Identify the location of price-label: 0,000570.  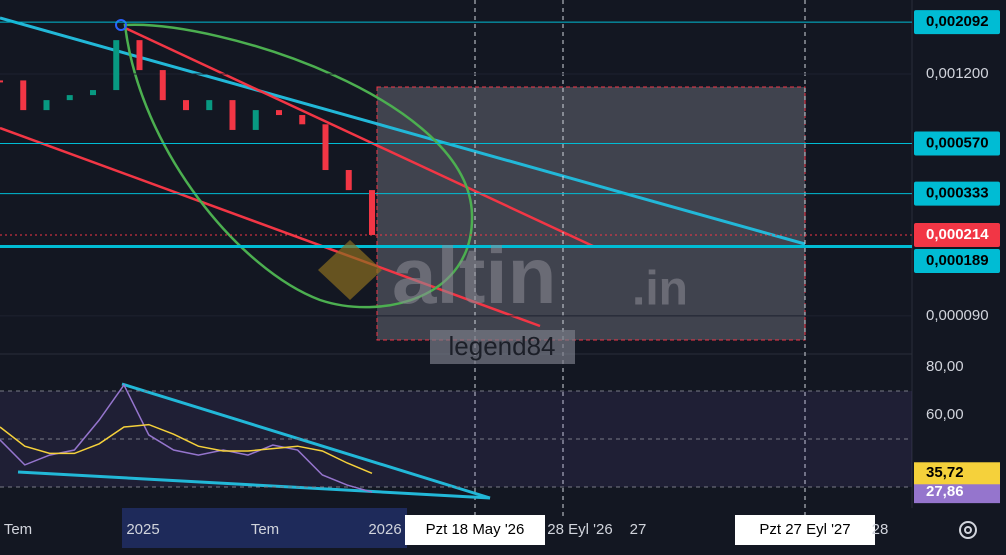
(957, 142).